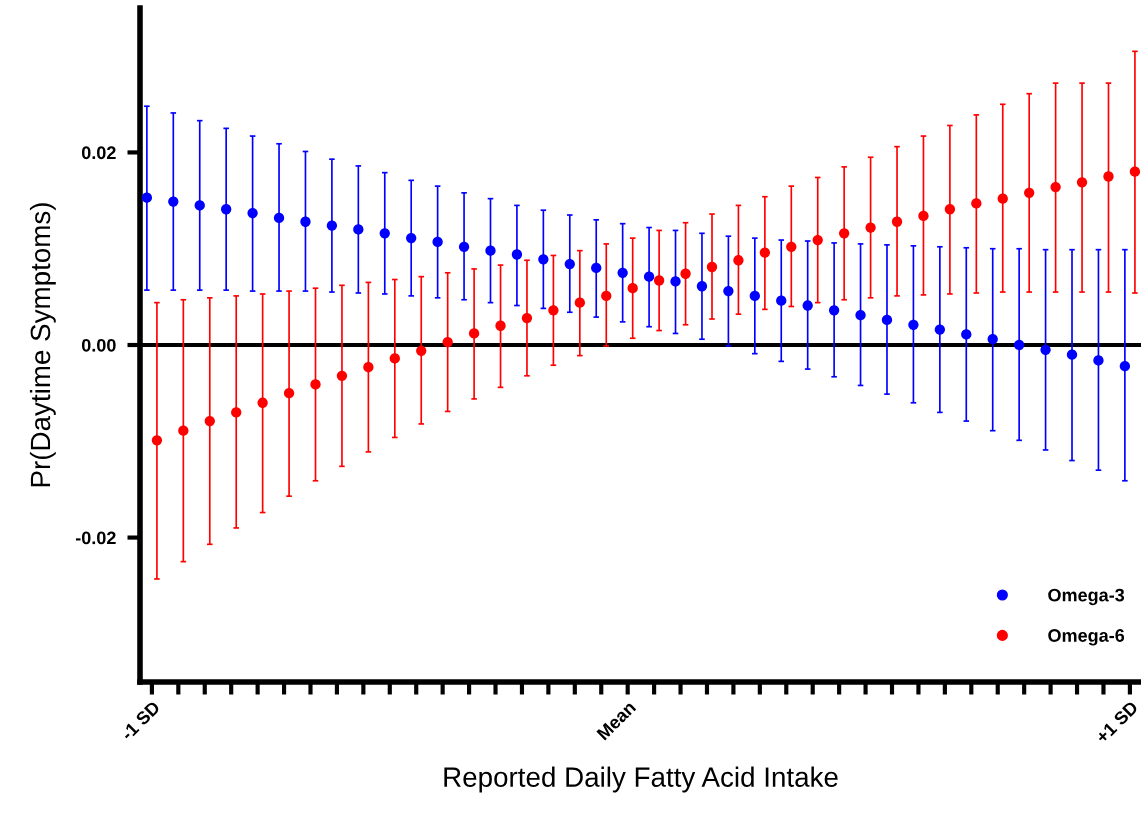 The height and width of the screenshot is (824, 1141). What do you see at coordinates (1086, 637) in the screenshot?
I see `legend-label: Omega-6` at bounding box center [1086, 637].